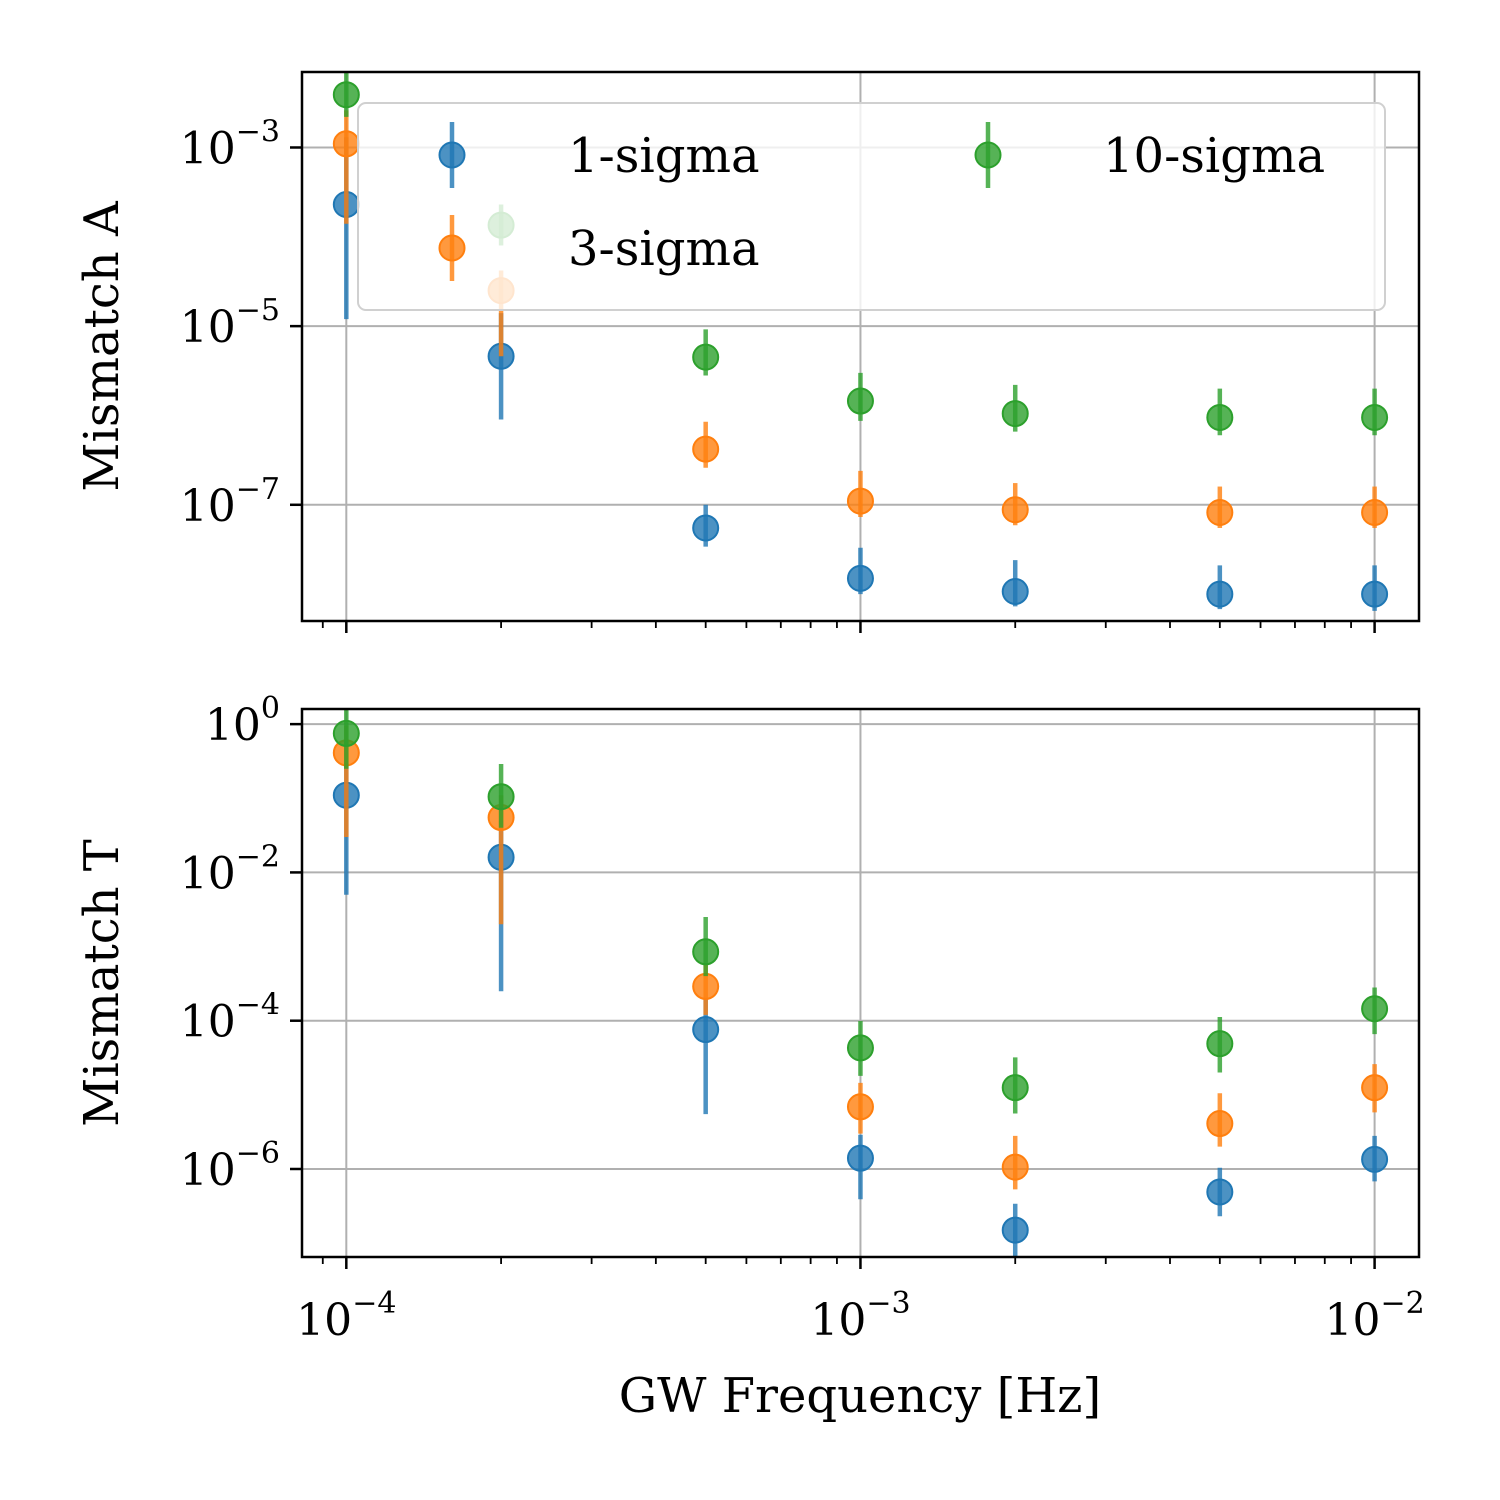 This screenshot has height=1500, width=1500. What do you see at coordinates (258, 1153) in the screenshot?
I see `y-tick-exponent: −6` at bounding box center [258, 1153].